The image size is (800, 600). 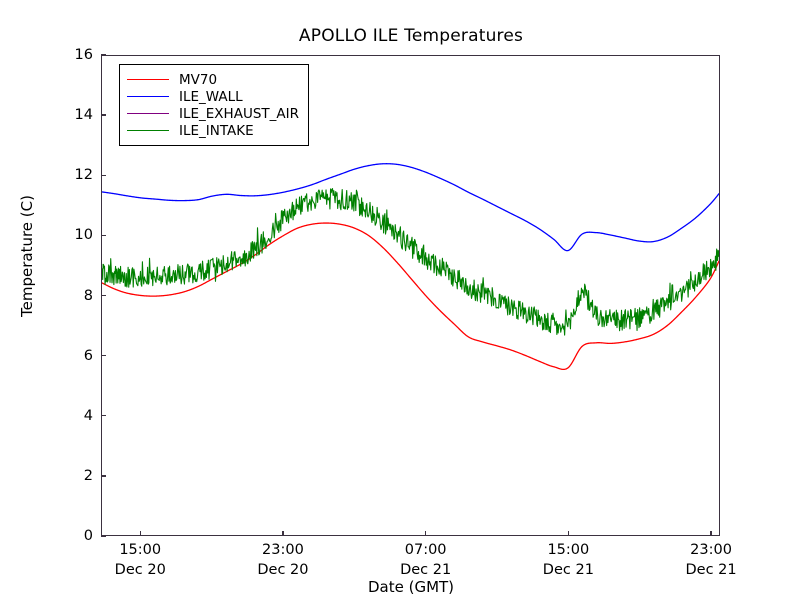 What do you see at coordinates (83, 115) in the screenshot?
I see `y-tick-label: 14` at bounding box center [83, 115].